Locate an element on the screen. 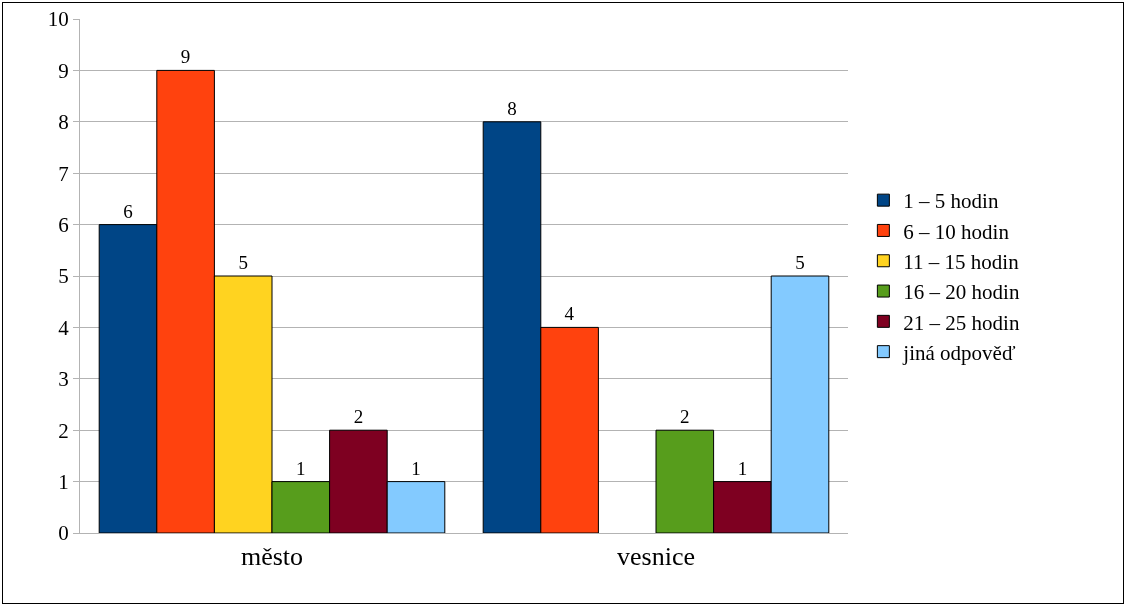 This screenshot has height=608, width=1128. y-tick-label: 10 is located at coordinates (58, 19).